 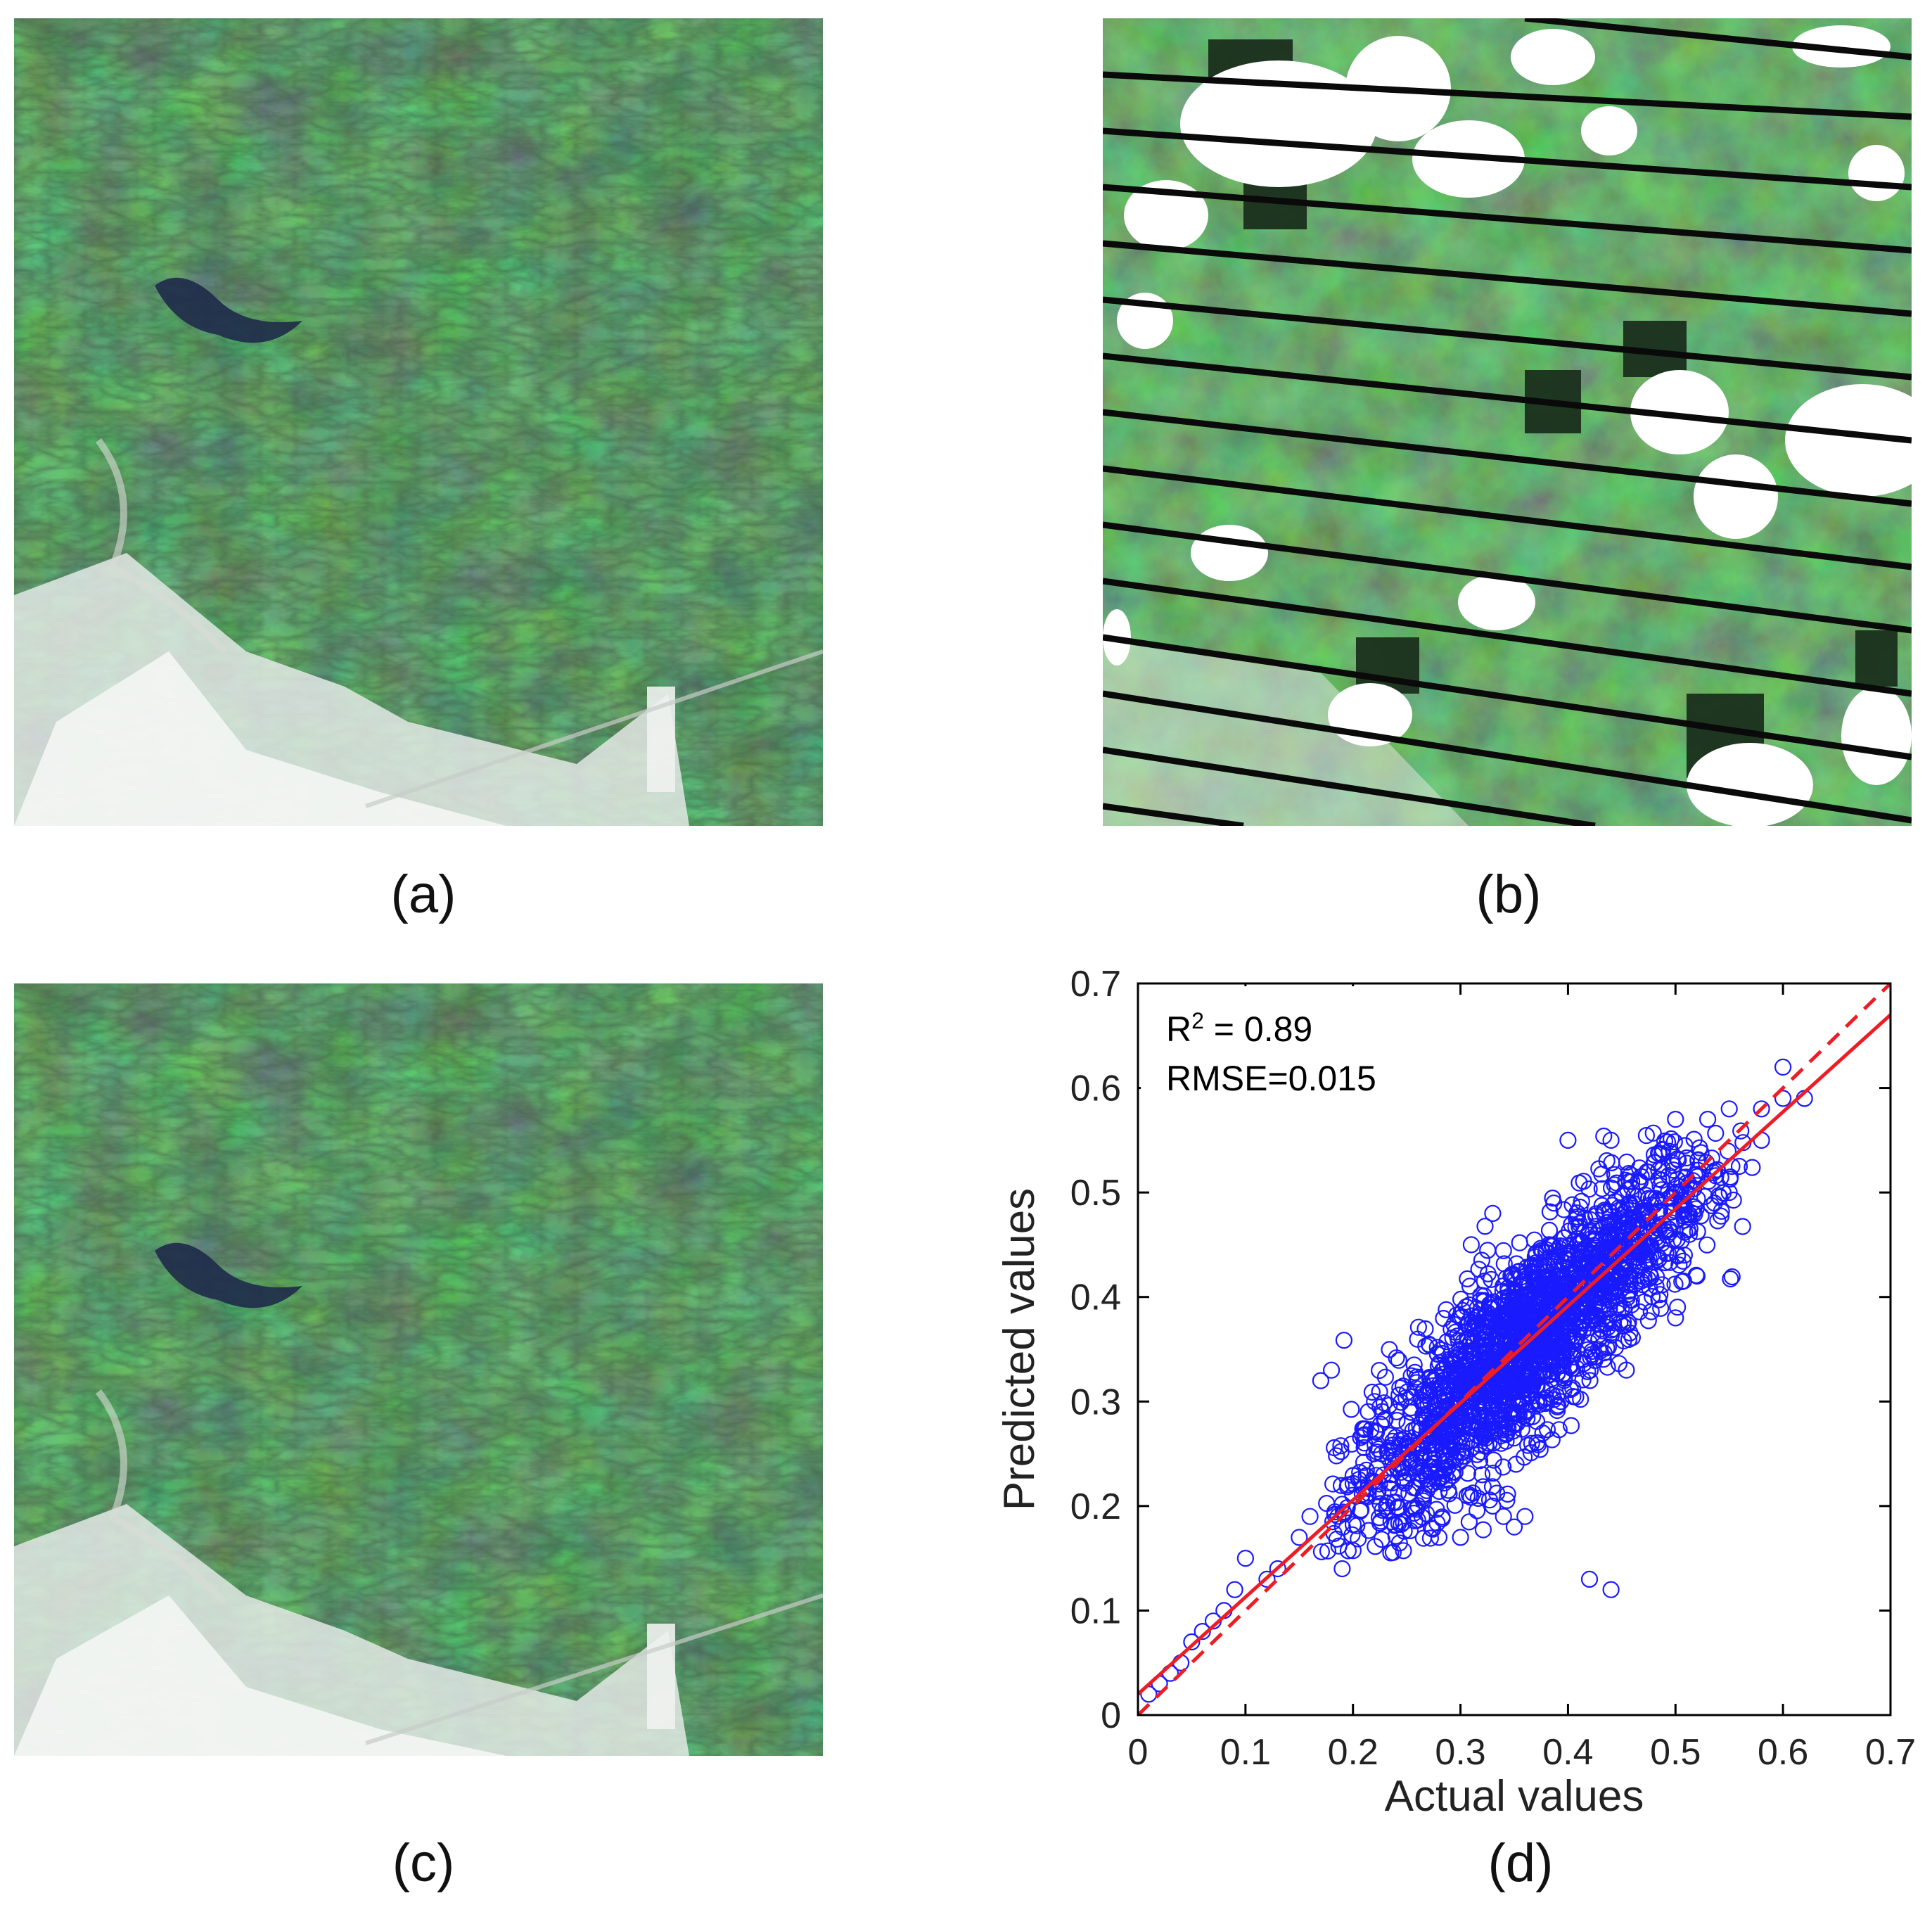 I want to click on annotation-background, so click(x=1267, y=1039).